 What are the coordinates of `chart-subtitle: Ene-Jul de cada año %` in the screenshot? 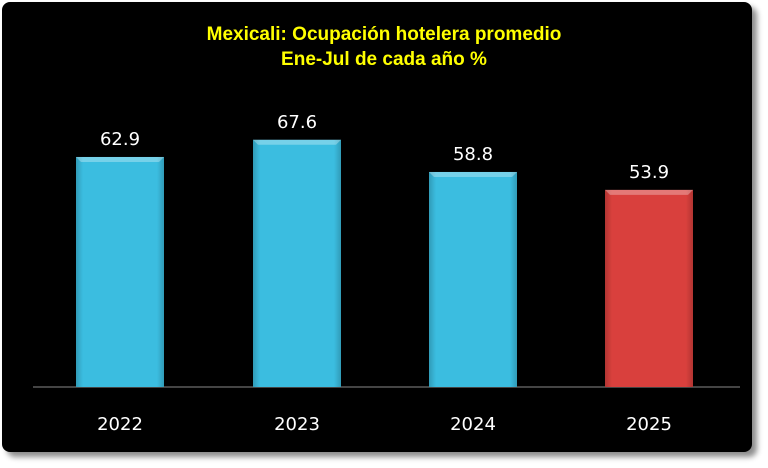 It's located at (384, 59).